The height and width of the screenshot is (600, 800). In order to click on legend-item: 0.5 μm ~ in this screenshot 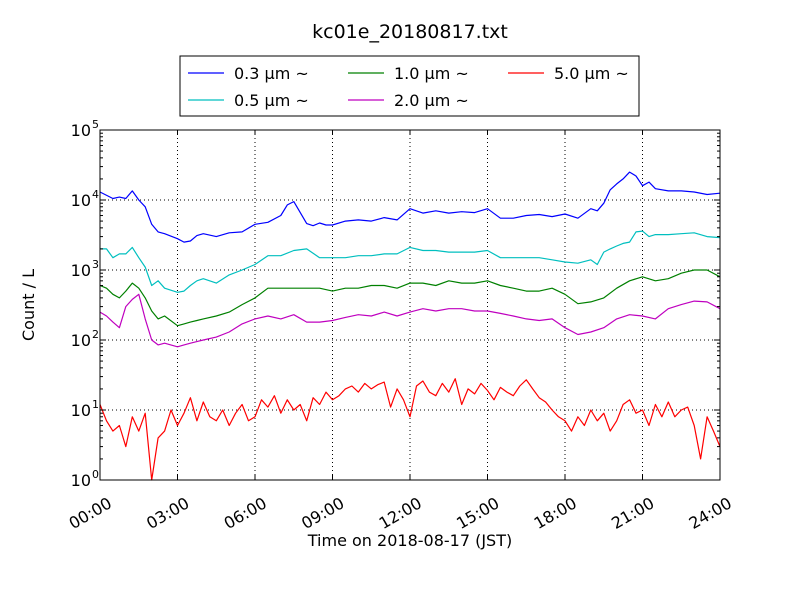, I will do `click(248, 100)`.